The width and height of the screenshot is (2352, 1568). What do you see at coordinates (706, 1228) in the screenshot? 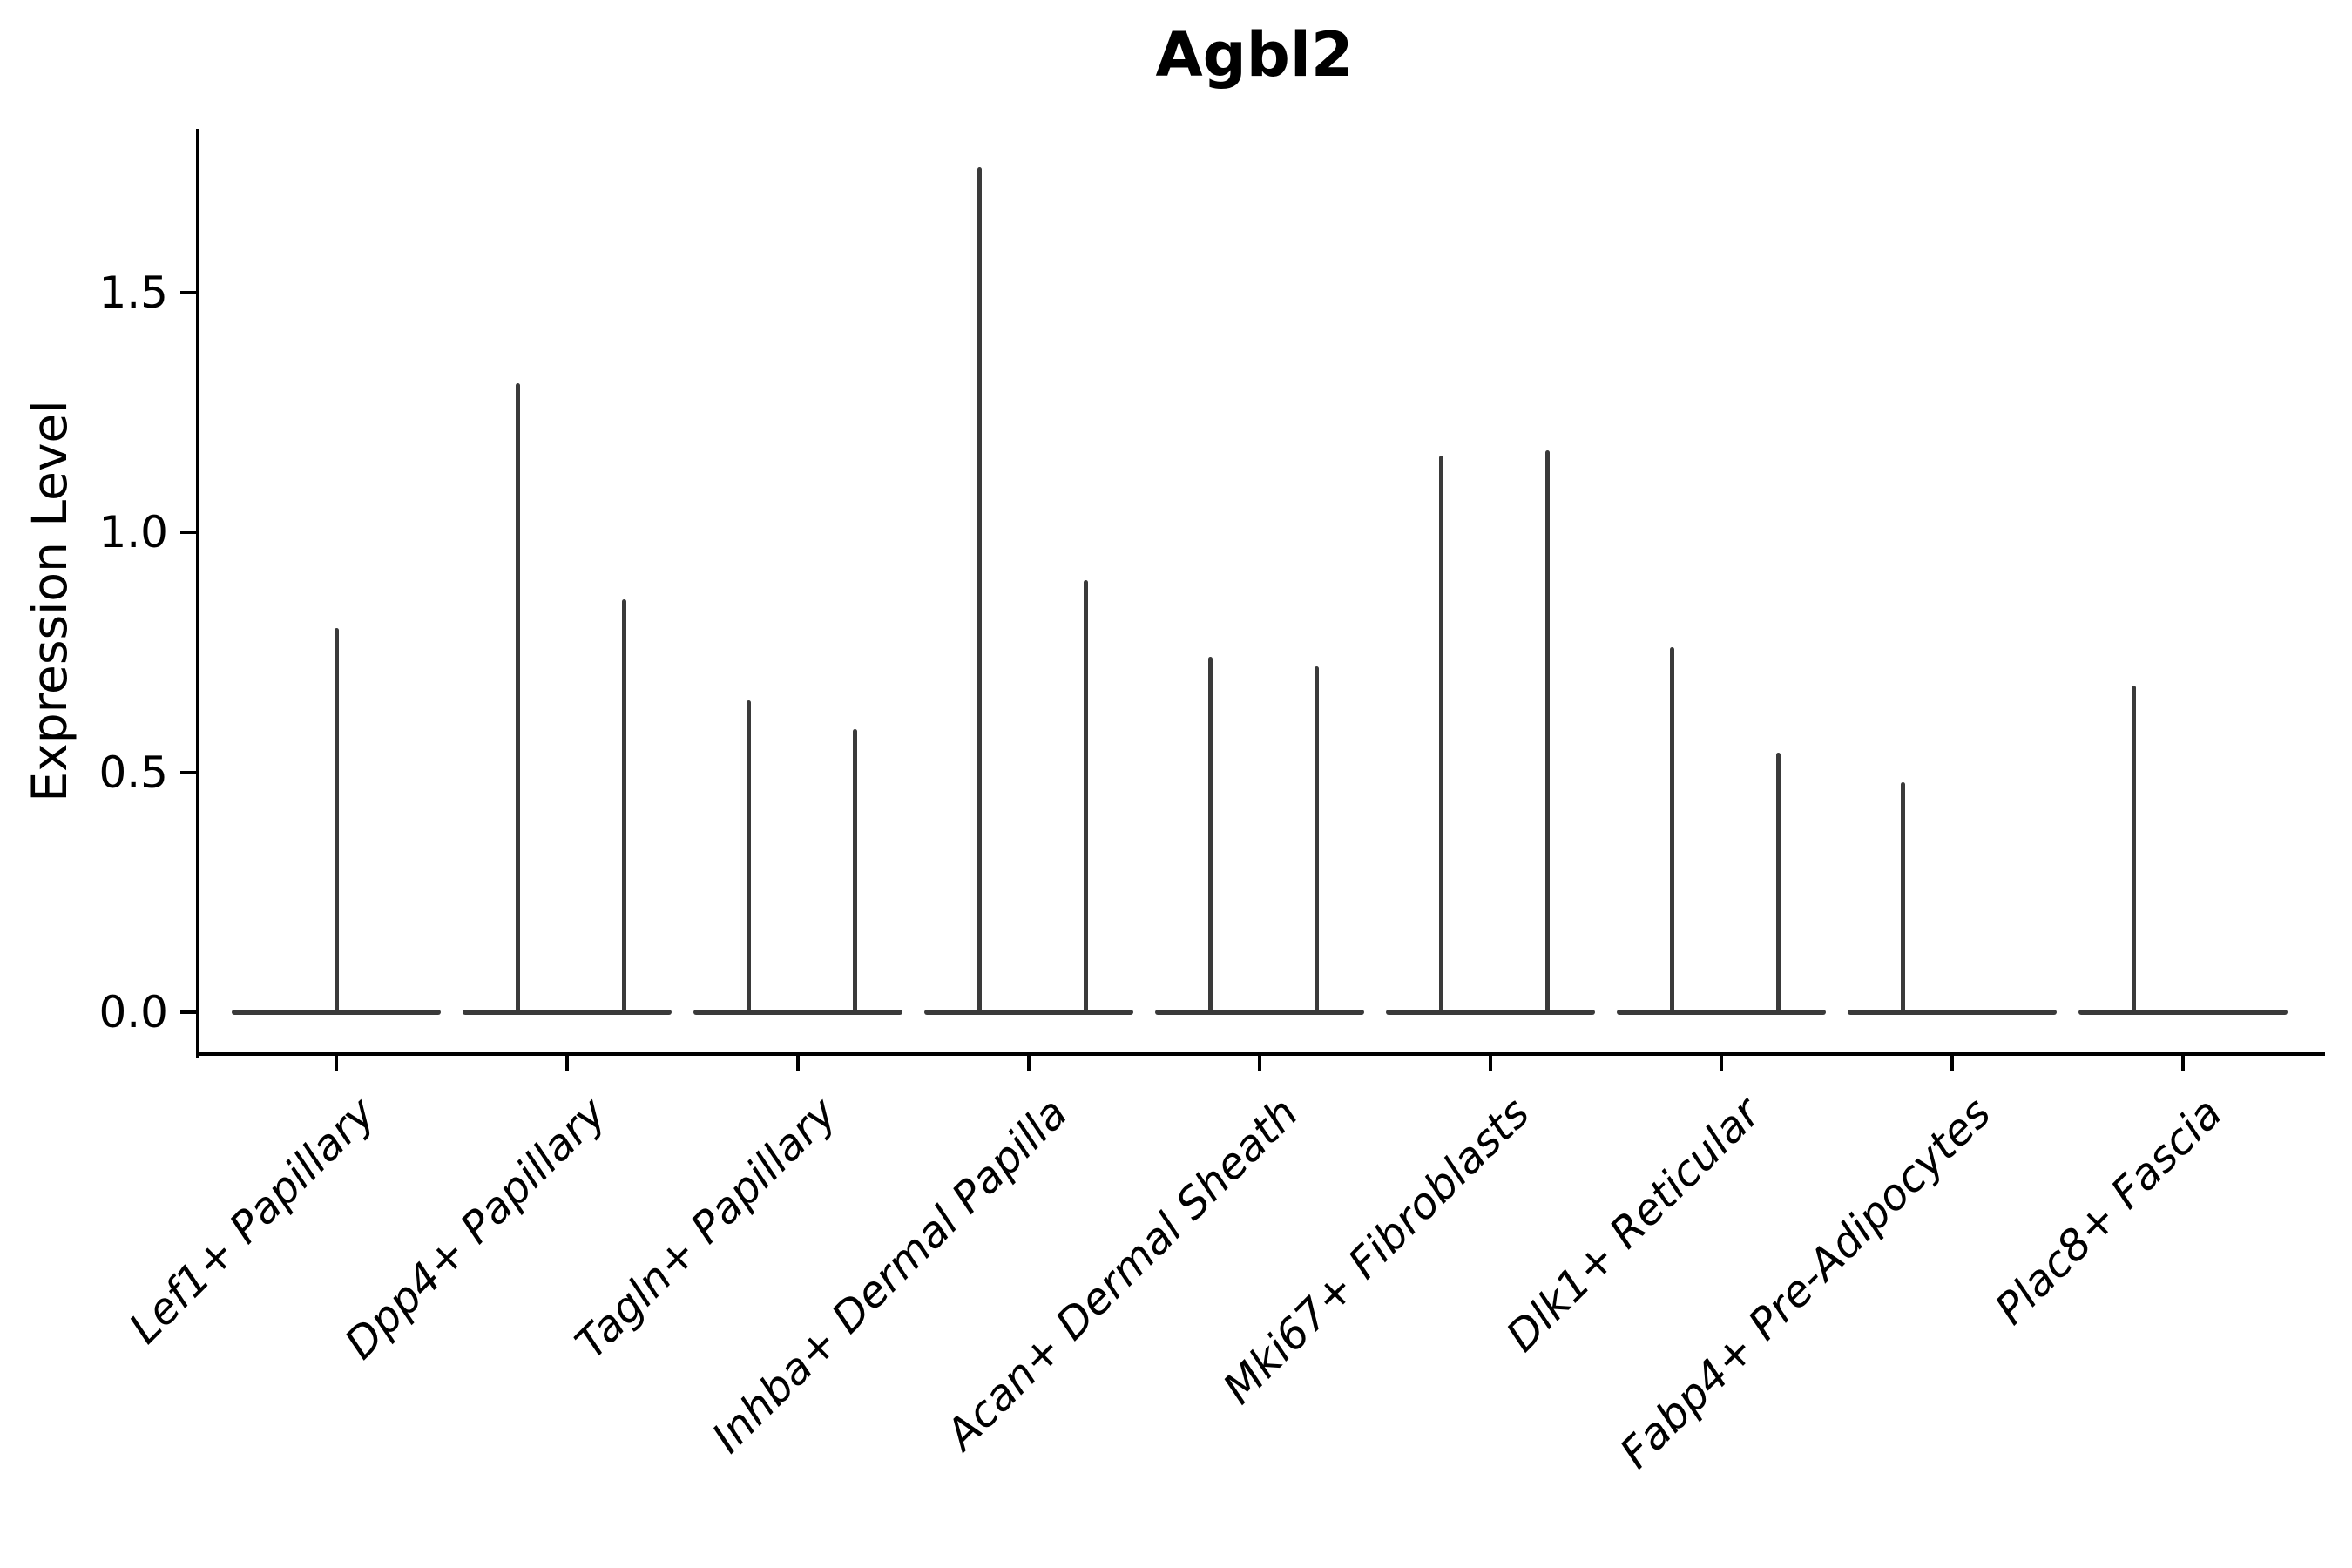
I see `x-tick-label: Tagln+ Papillary` at bounding box center [706, 1228].